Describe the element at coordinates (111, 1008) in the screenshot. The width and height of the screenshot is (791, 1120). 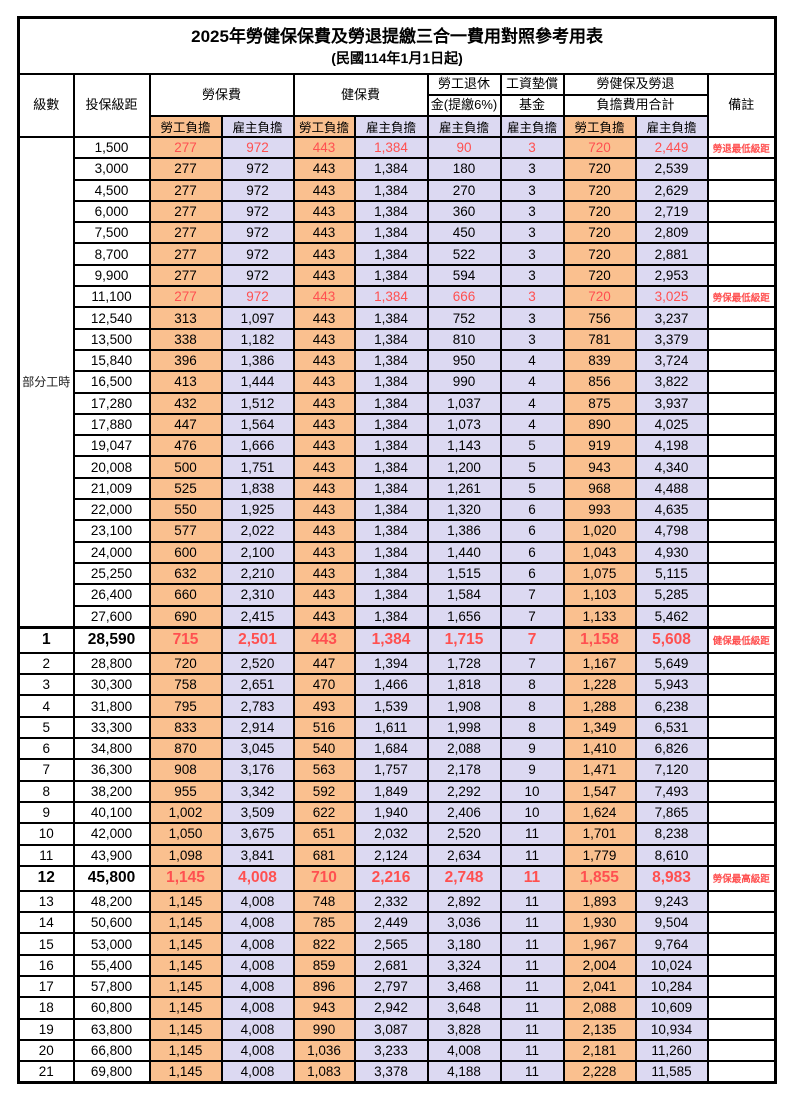
I see `cell-bracket: 60,800` at that location.